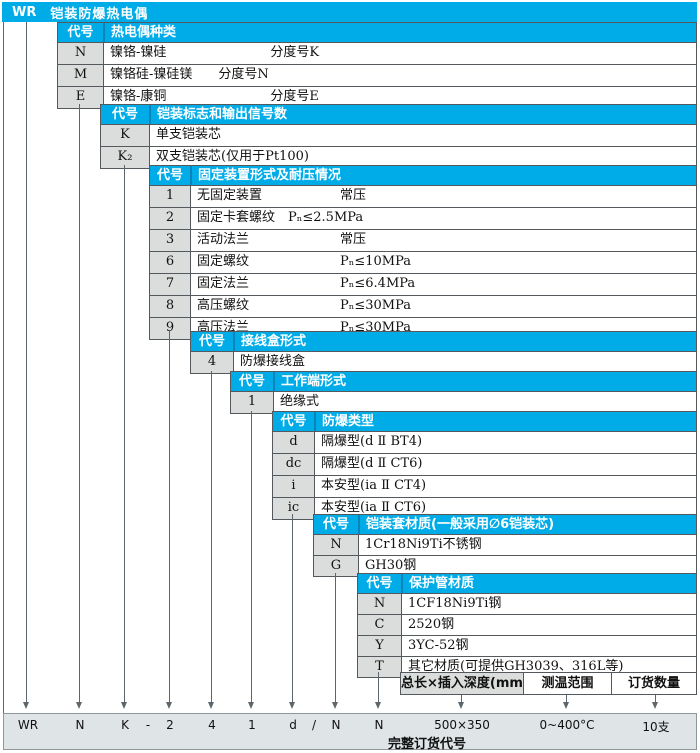 This screenshot has width=700, height=753. Describe the element at coordinates (170, 328) in the screenshot. I see `row-code: 9` at that location.